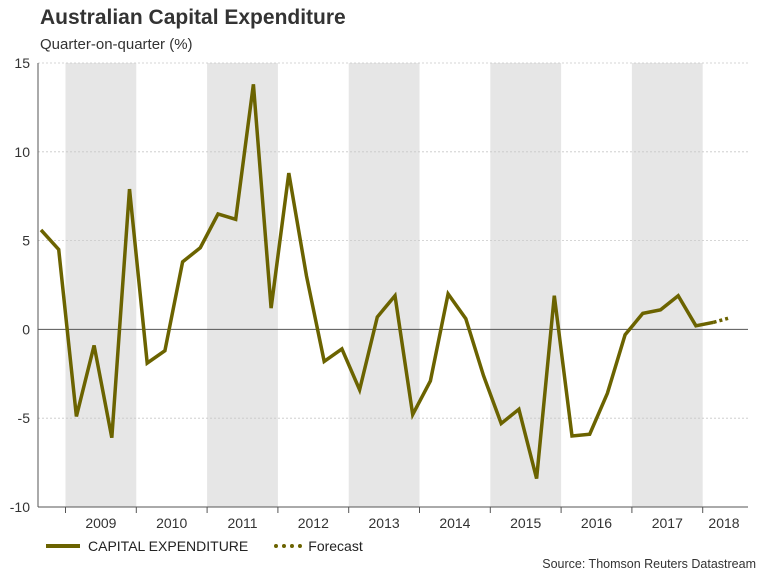  Describe the element at coordinates (335, 546) in the screenshot. I see `legend-label-forecast: Forecast` at that location.